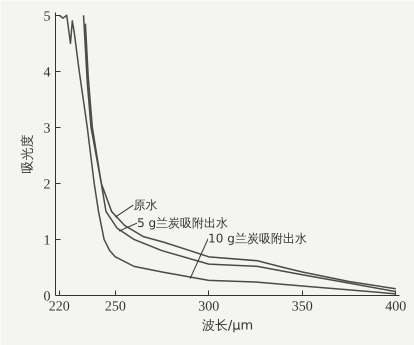 The image size is (414, 345). I want to click on annotation: 5 g兰炭吸附出水, so click(182, 223).